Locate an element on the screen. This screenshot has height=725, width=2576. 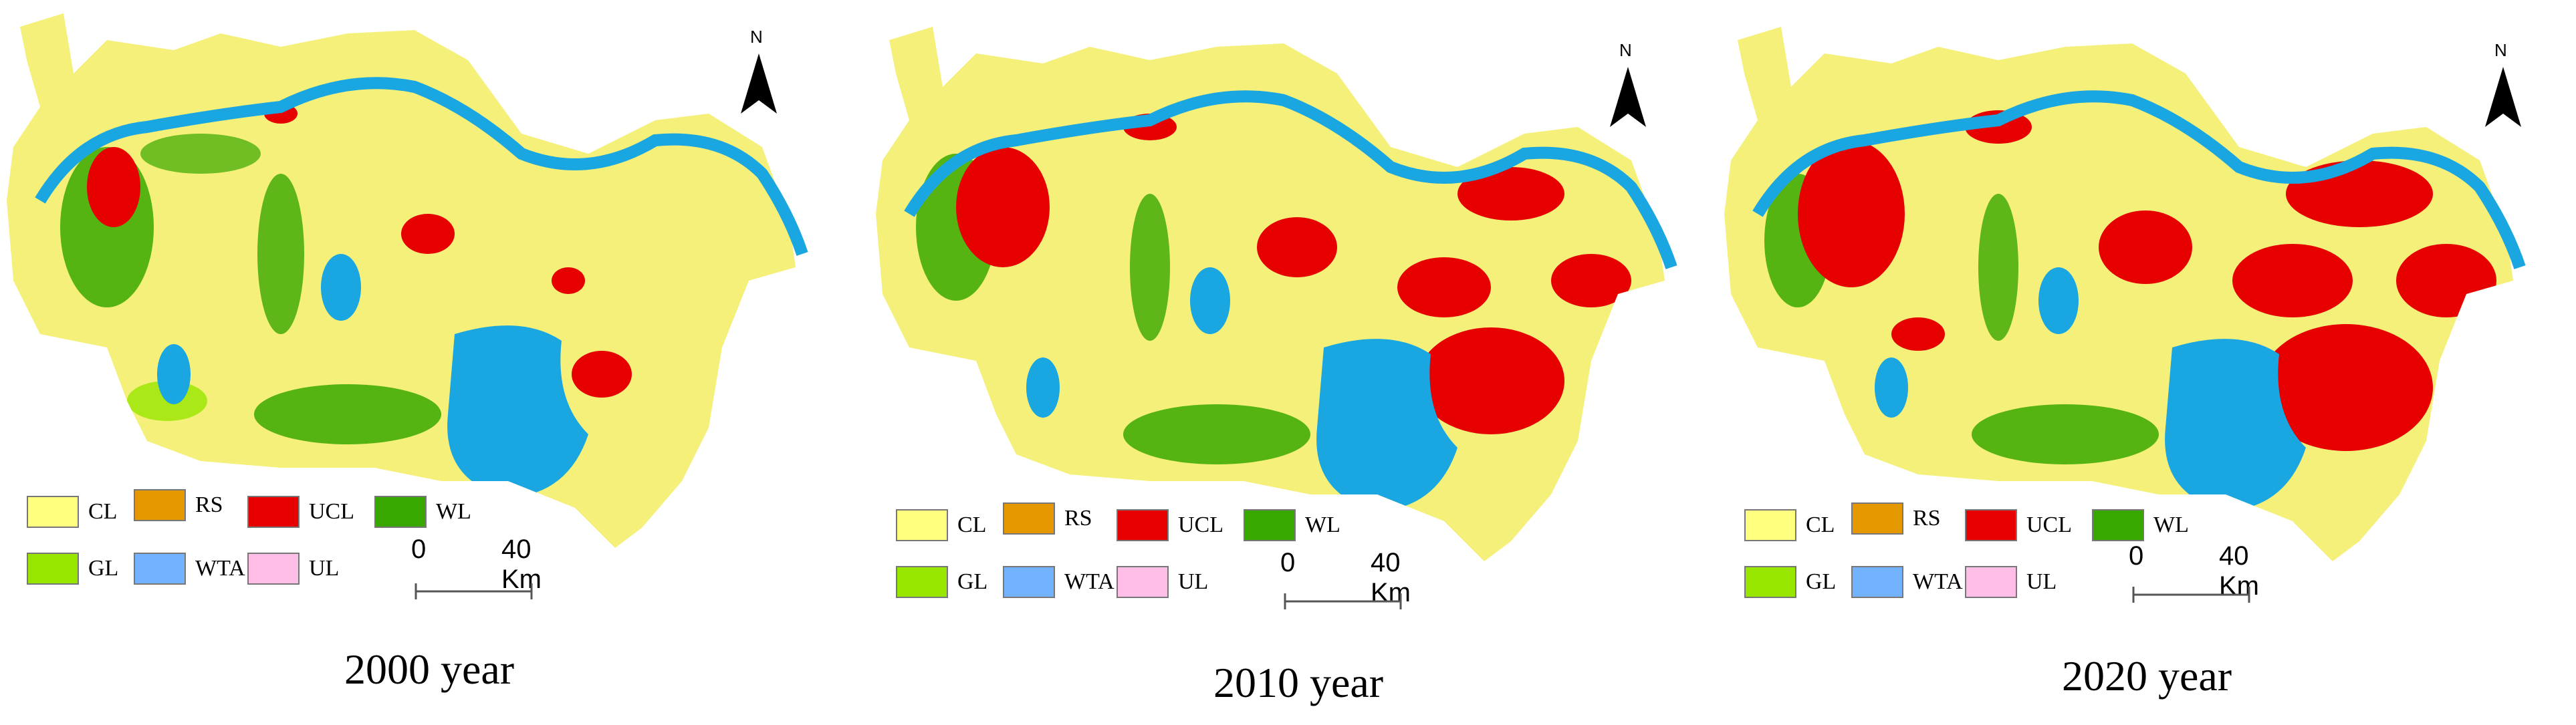
legend-item-gl: GL is located at coordinates (941, 582).